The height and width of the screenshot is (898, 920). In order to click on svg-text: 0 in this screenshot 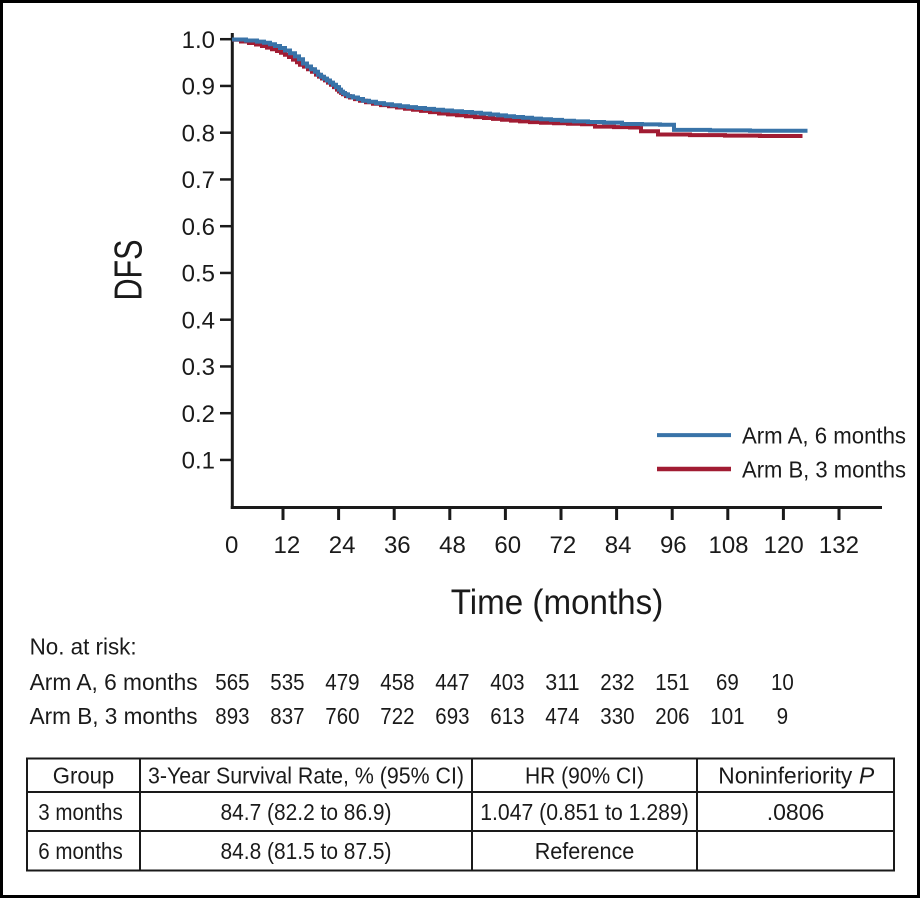, I will do `click(231, 545)`.